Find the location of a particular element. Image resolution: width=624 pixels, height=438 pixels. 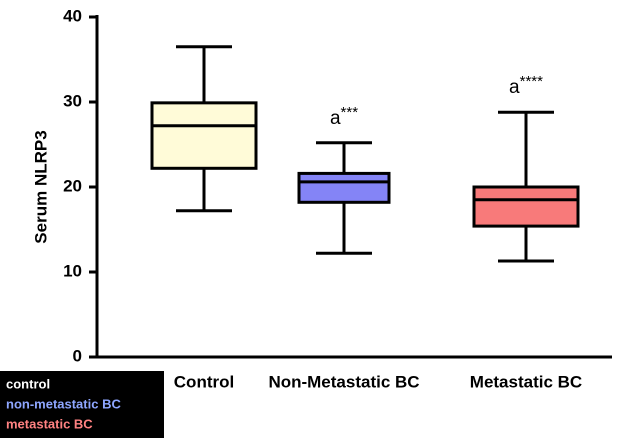

annotation: a**** is located at coordinates (526, 85).